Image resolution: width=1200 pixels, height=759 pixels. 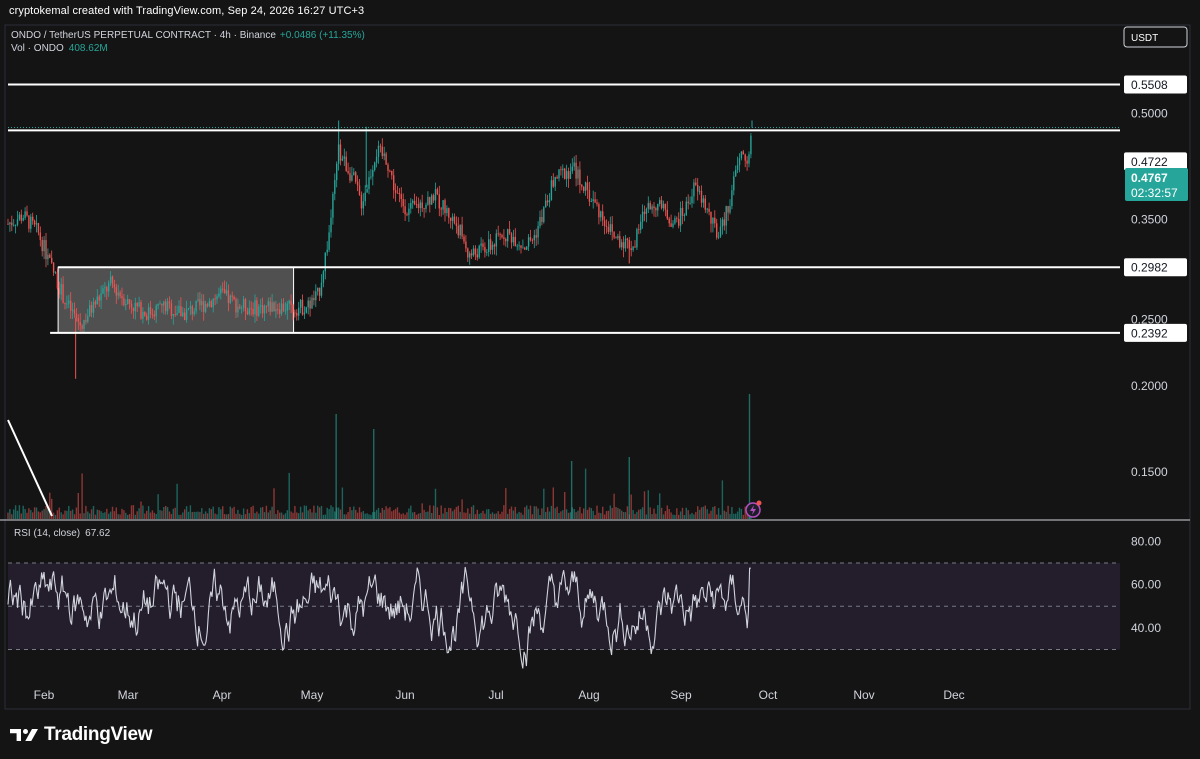 I want to click on alert-icon, so click(x=753, y=509).